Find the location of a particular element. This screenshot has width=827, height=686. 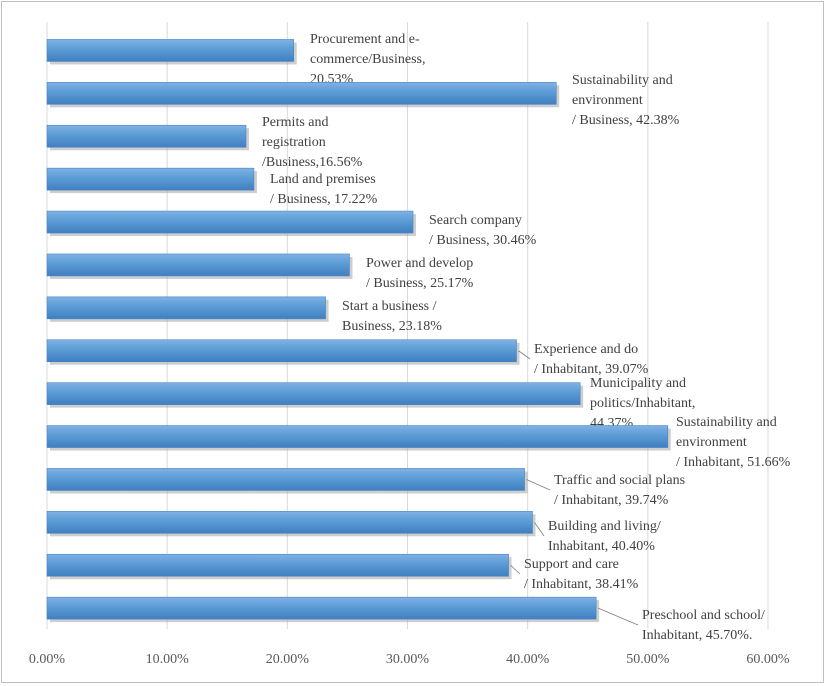

data-label-line: Search company is located at coordinates (475, 220).